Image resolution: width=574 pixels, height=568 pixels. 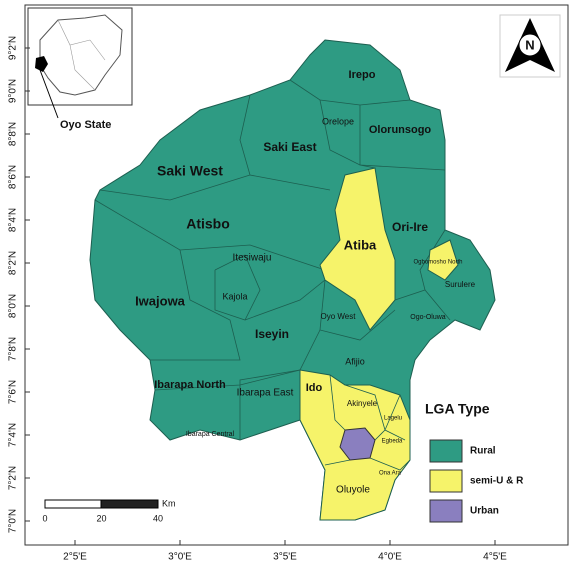 What do you see at coordinates (410, 227) in the screenshot?
I see `lga-label: Ori-Ire` at bounding box center [410, 227].